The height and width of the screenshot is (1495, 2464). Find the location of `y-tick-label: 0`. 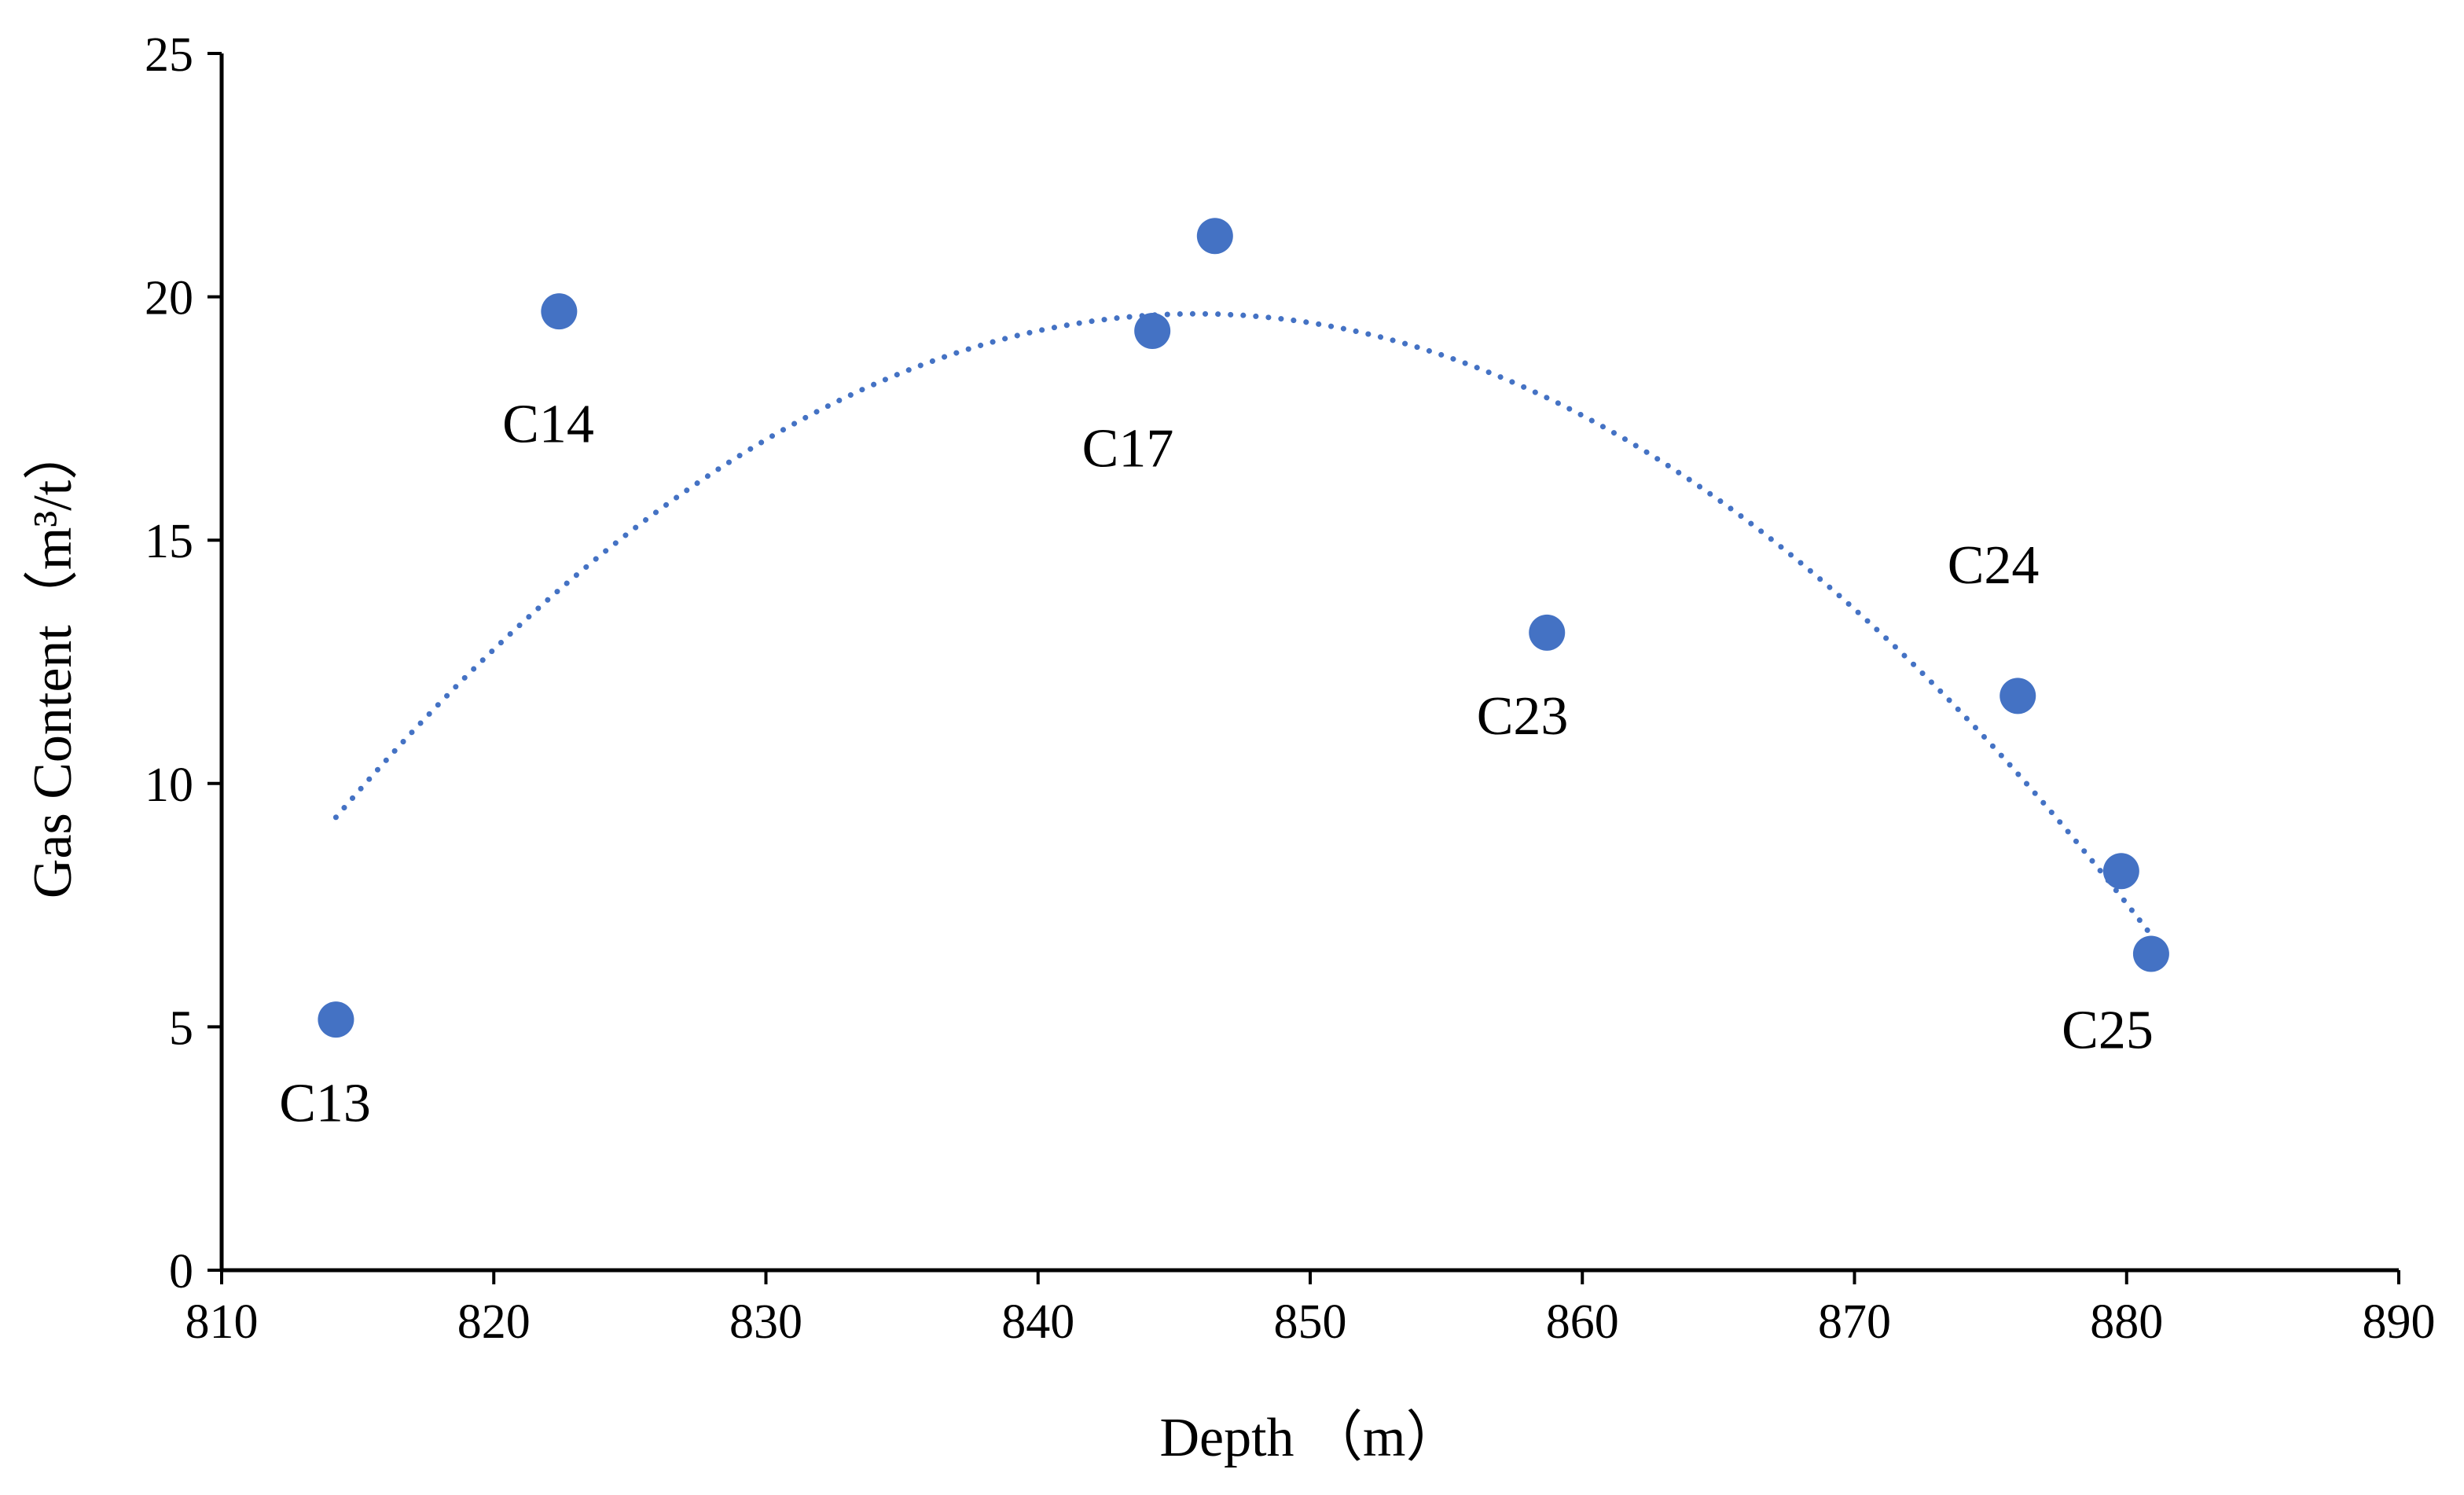

y-tick-label: 0 is located at coordinates (181, 1271).